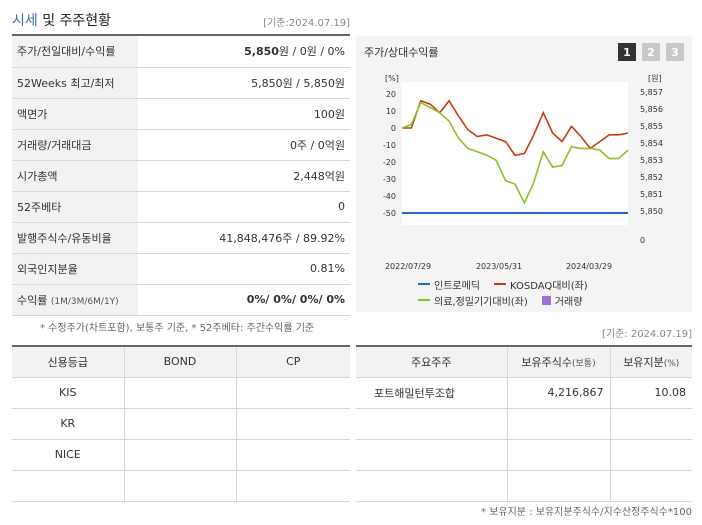  I want to click on left-tick-label: 20, so click(391, 94).